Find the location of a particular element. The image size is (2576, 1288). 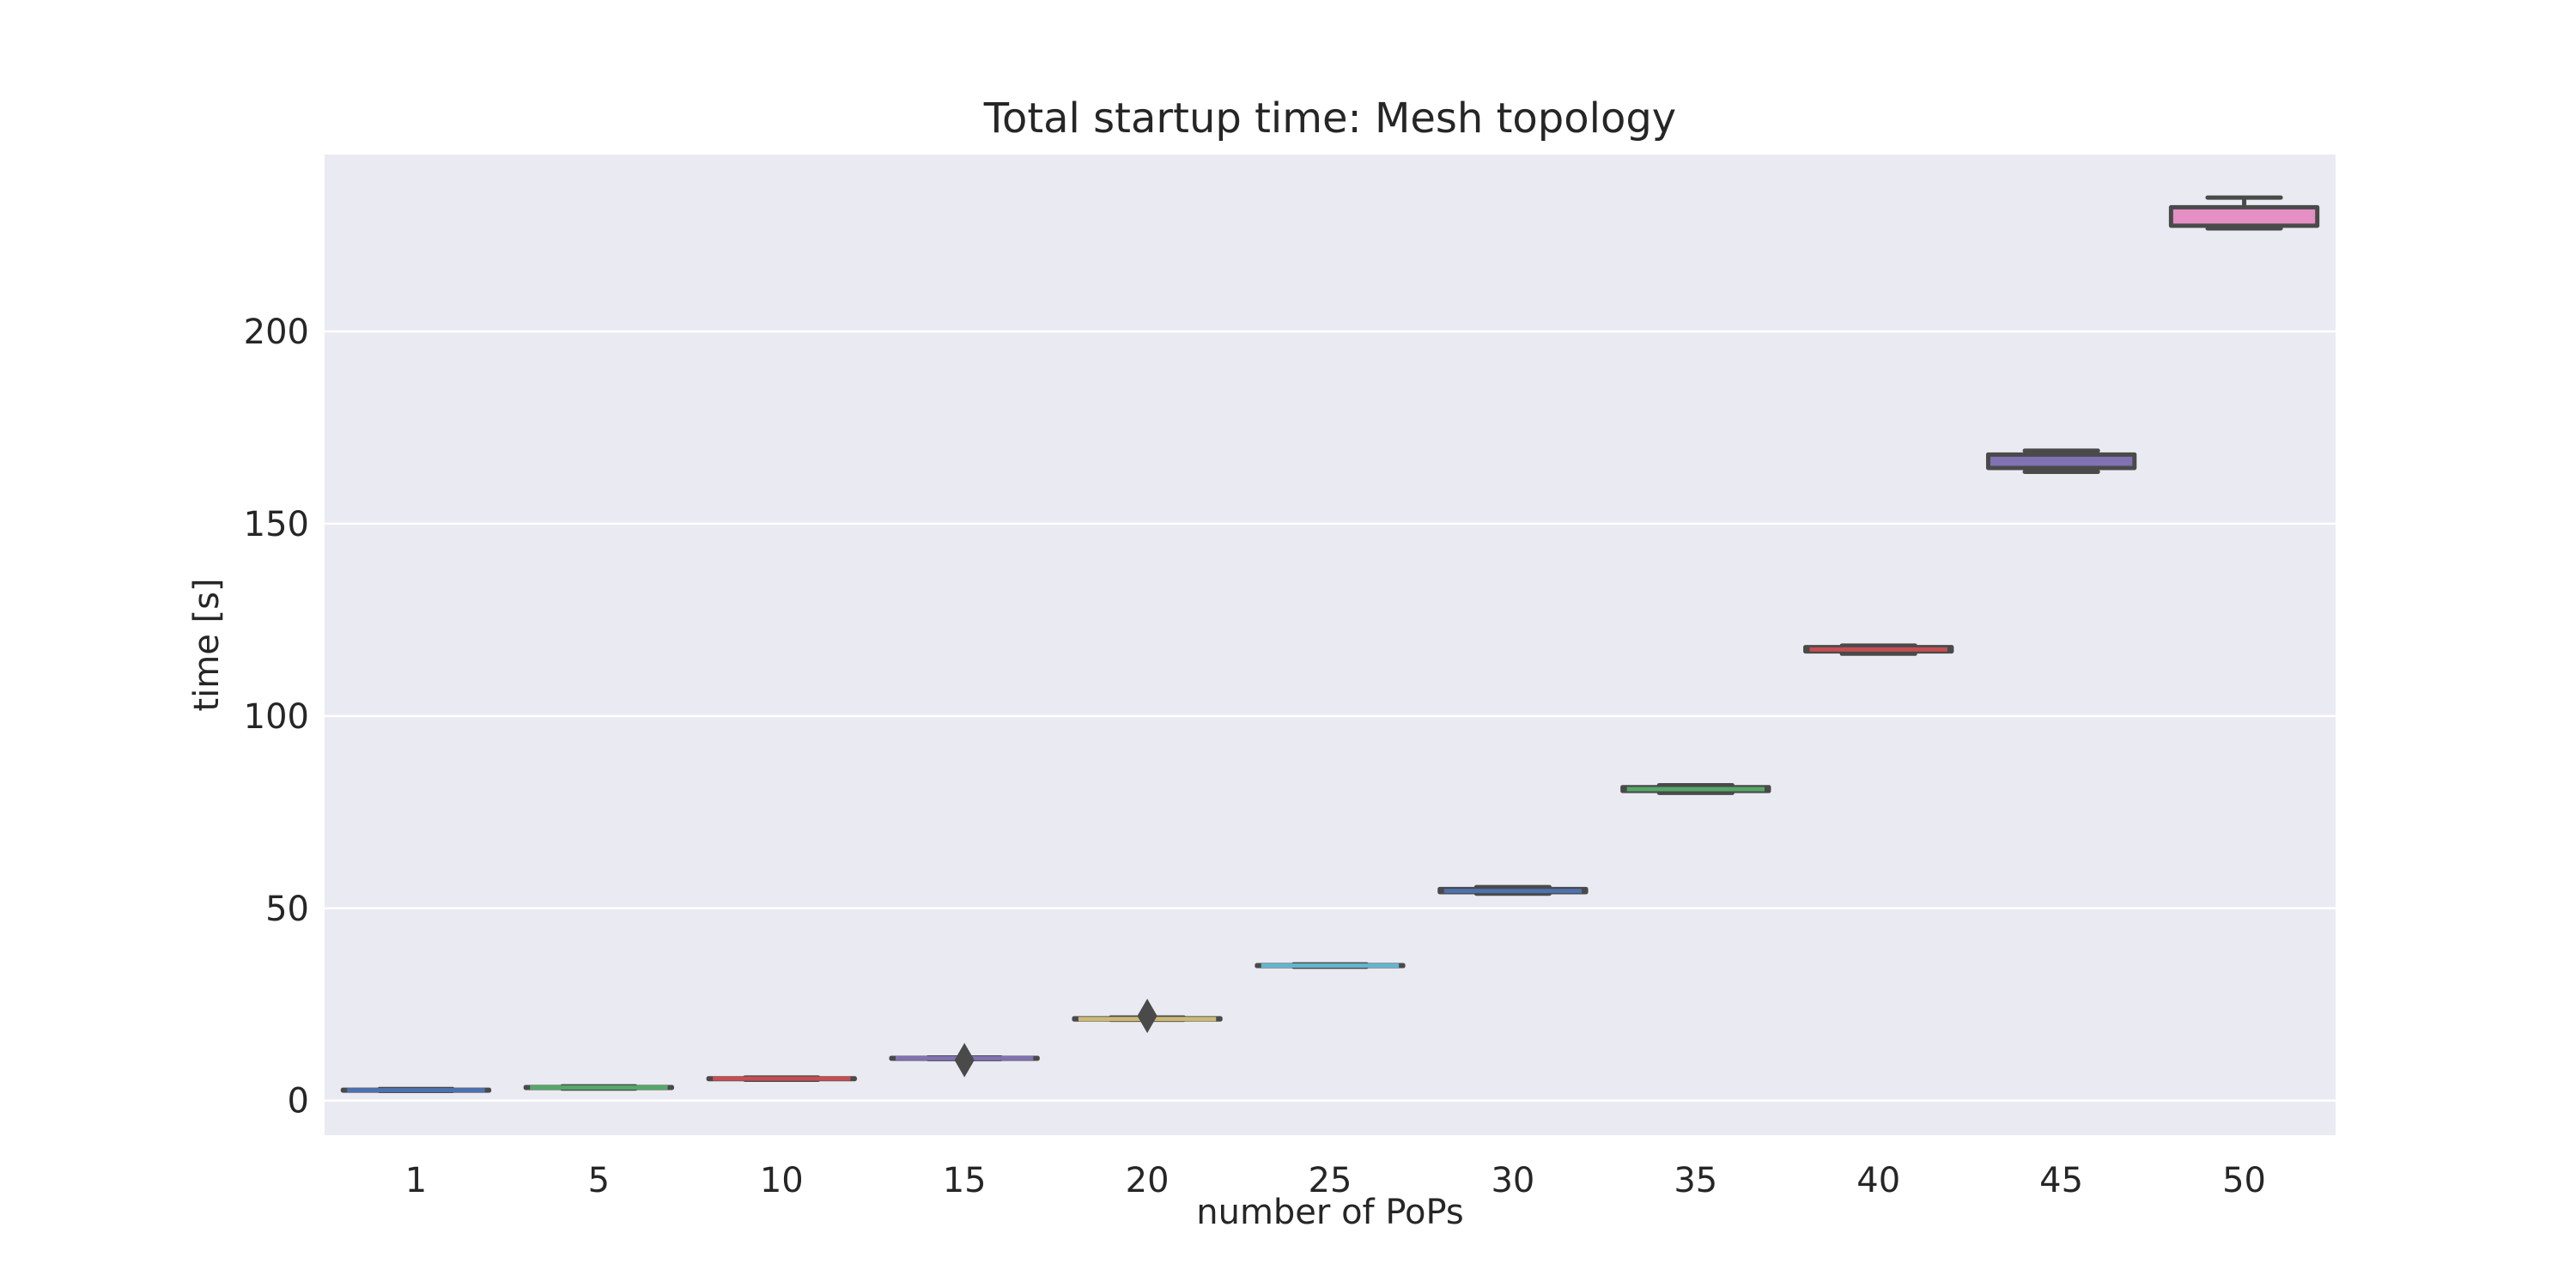

x-tick-labels: 1 5 10 15 20 25 30 35 40 45 50 is located at coordinates (1335, 1180).